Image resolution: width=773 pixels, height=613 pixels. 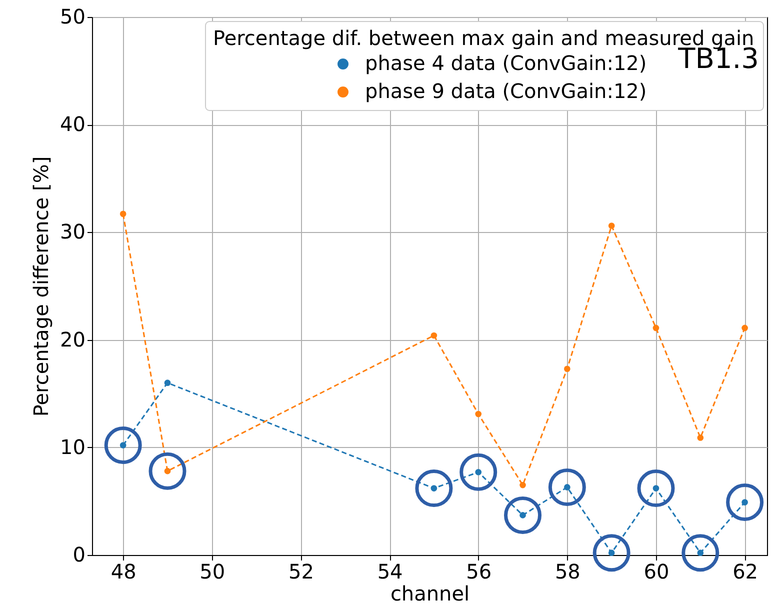 I want to click on y-tick-label: 0, so click(x=79, y=554).